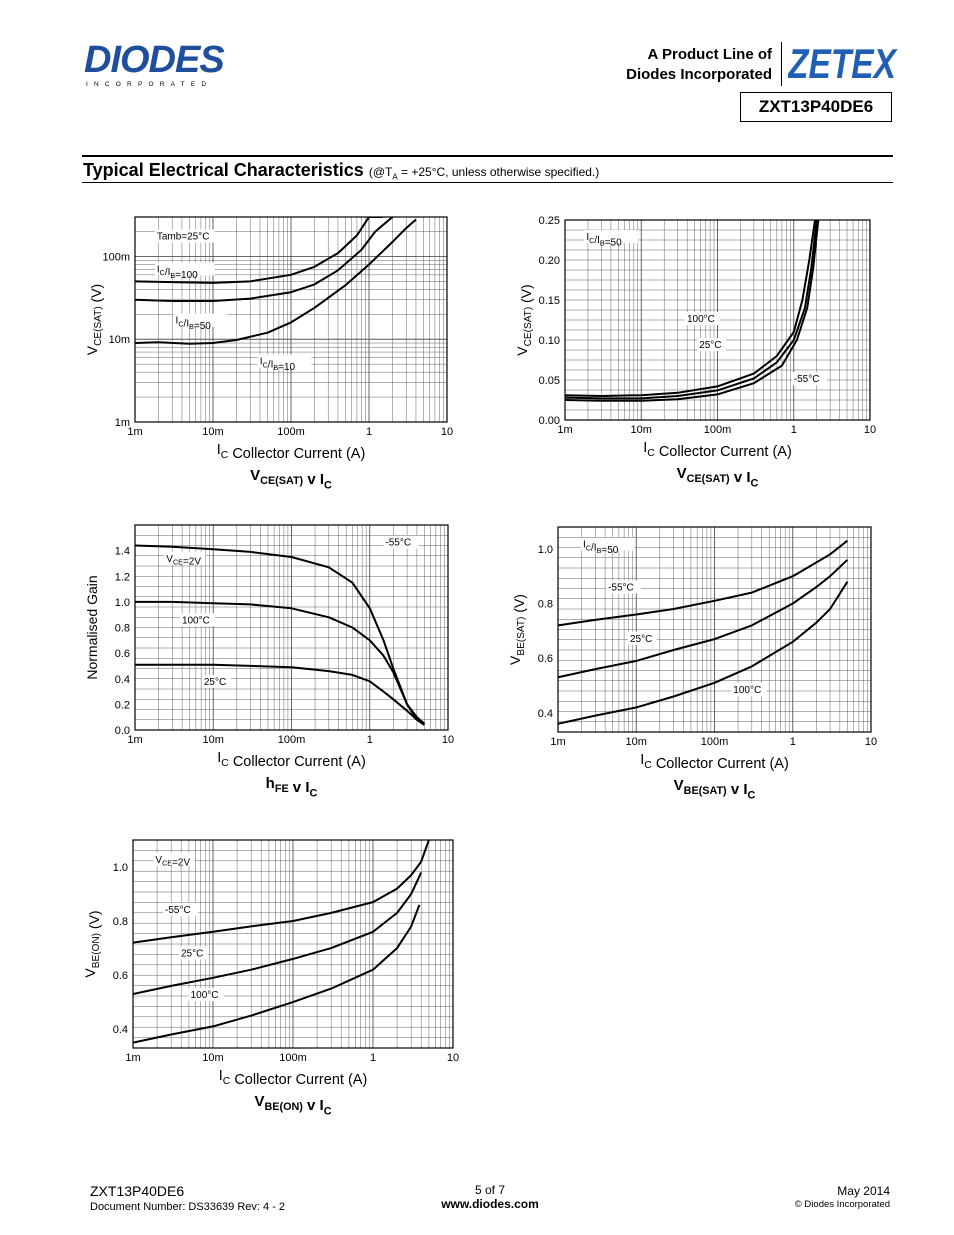 The image size is (954, 1235). Describe the element at coordinates (122, 641) in the screenshot. I see `y-tick-labels: 0.0 0.2 0.4 0.6 0.8 1.0 1.2 1.4` at that location.